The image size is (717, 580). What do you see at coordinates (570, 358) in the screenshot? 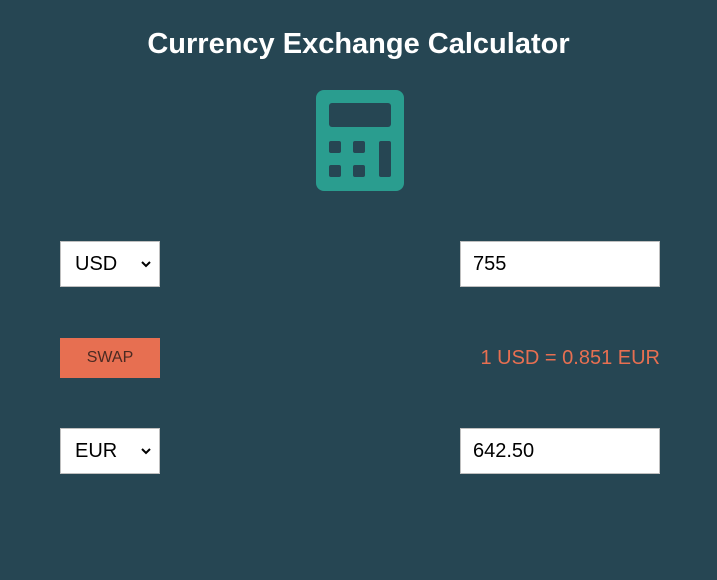
I see `exchange-rate-text: 1 USD = 0.851 EUR` at bounding box center [570, 358].